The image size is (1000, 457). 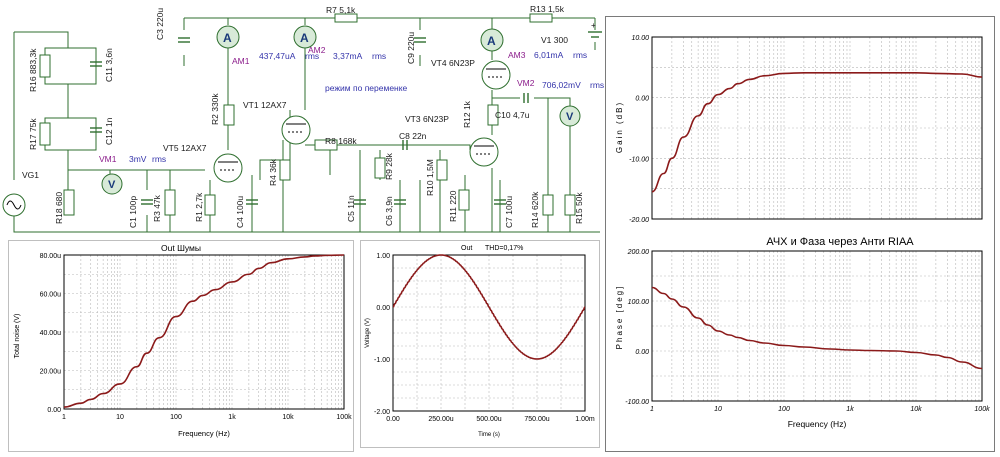 What do you see at coordinates (411, 48) in the screenshot?
I see `label-c9: C9 220u` at bounding box center [411, 48].